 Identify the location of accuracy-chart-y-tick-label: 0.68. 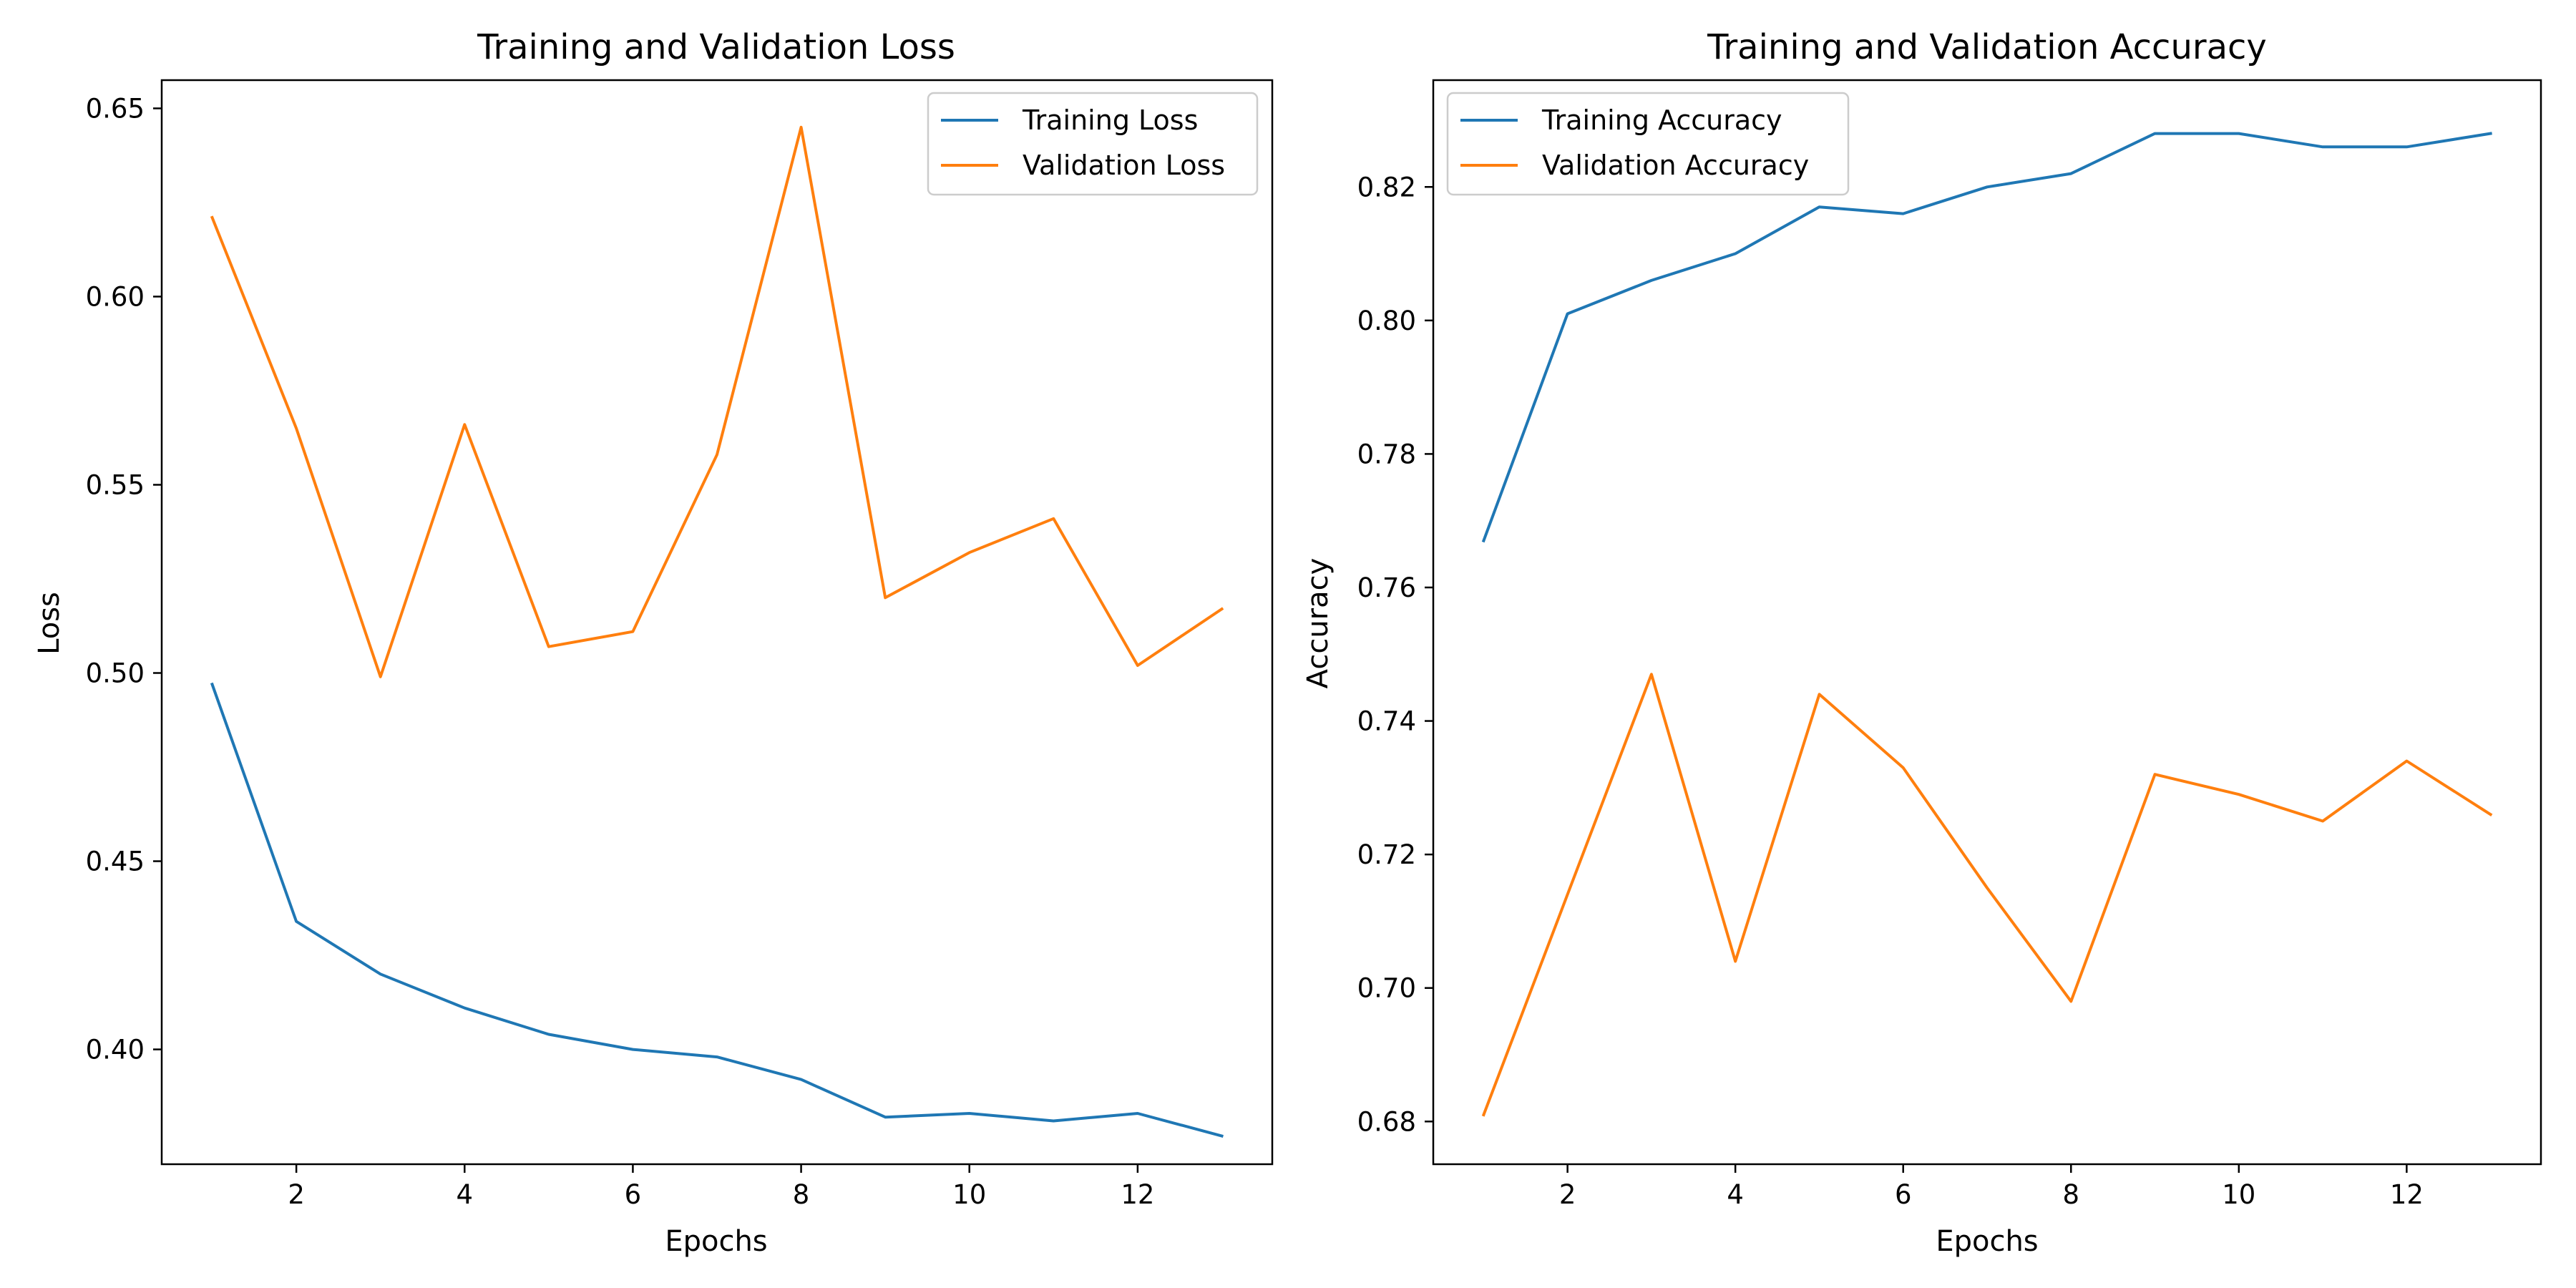
(1386, 1121).